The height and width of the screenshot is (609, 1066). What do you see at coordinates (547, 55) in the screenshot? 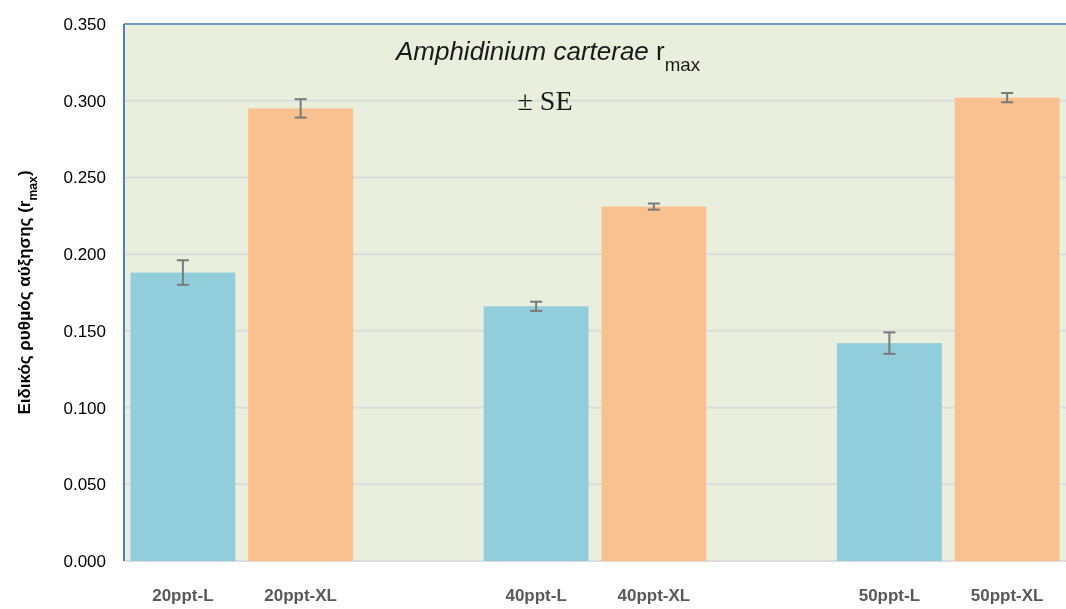
I see `text: Amphidinium carterae r$_{max}$` at bounding box center [547, 55].